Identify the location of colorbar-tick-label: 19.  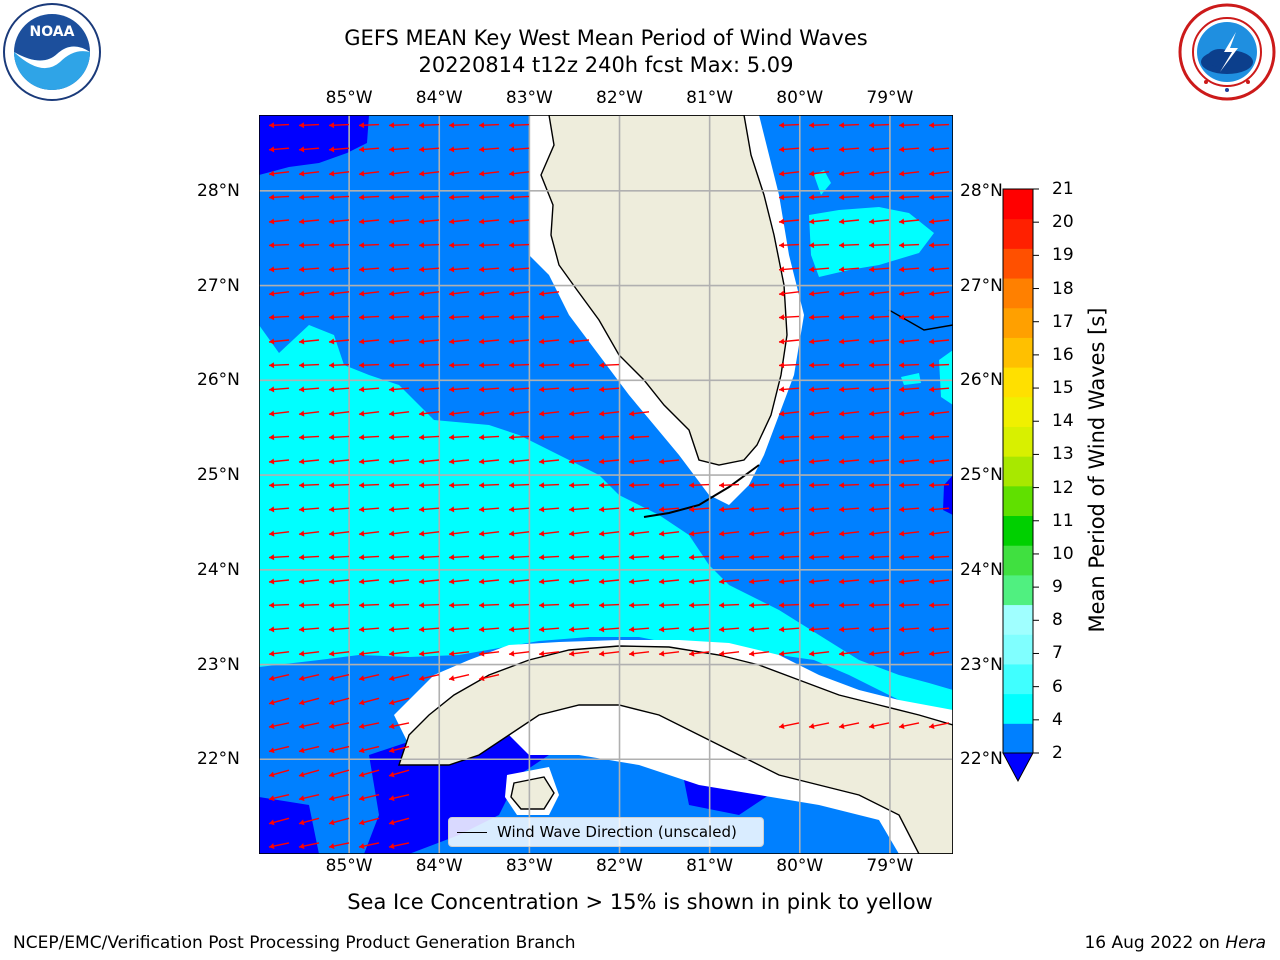
(1063, 255).